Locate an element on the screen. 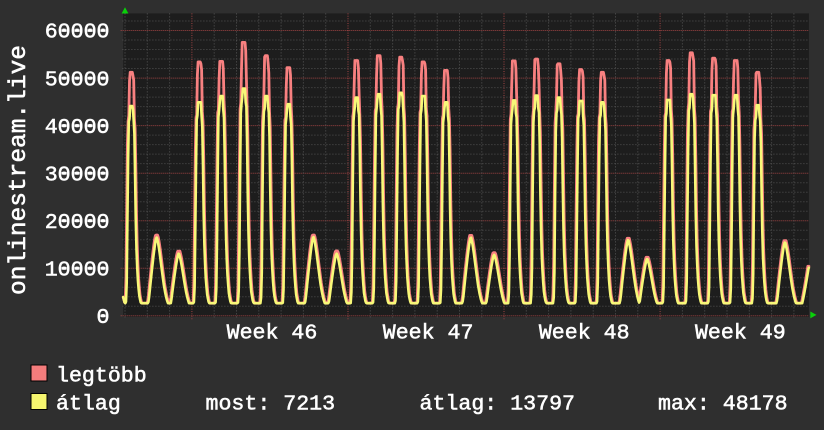  svg-text: legtöbb is located at coordinates (101, 376).